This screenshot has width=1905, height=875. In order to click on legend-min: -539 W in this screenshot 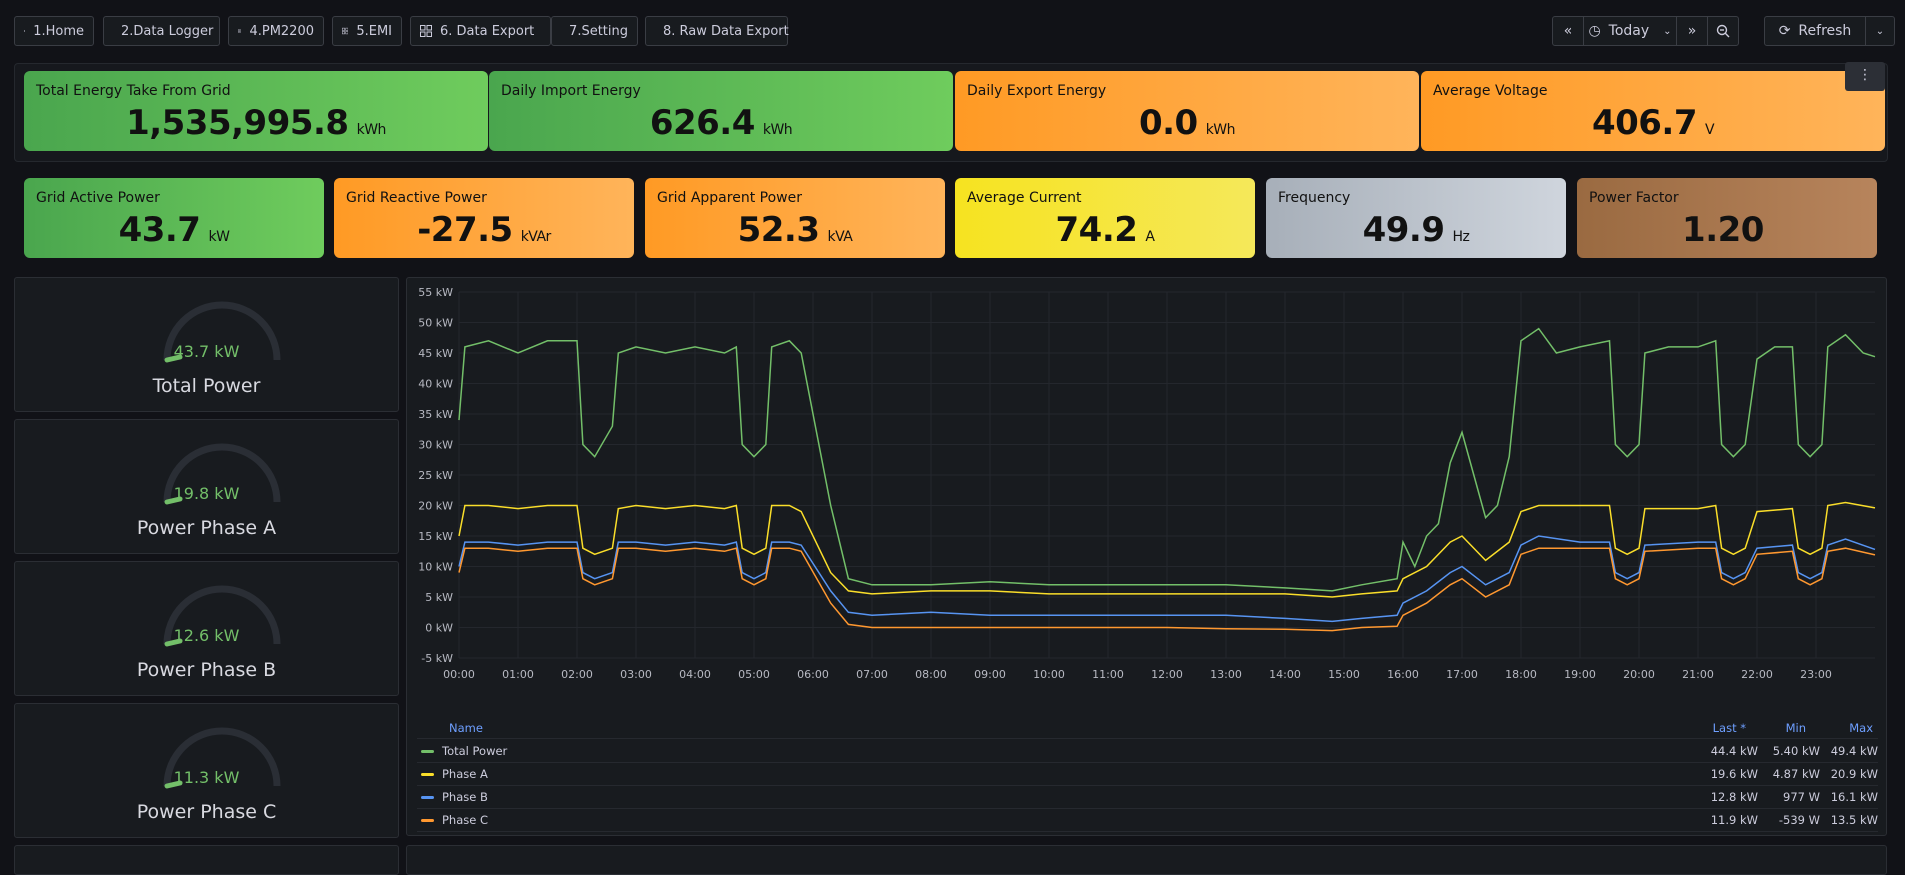, I will do `click(1799, 820)`.